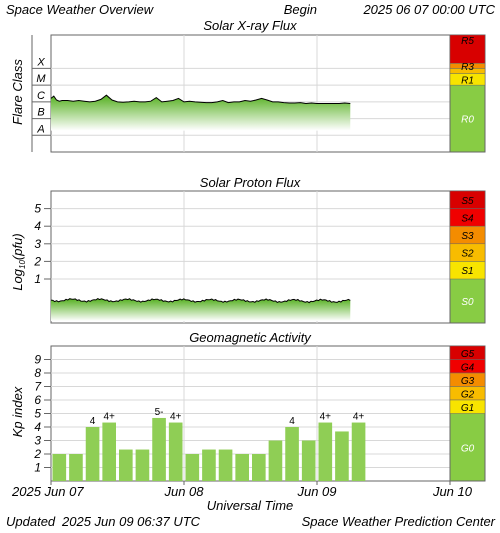  What do you see at coordinates (468, 394) in the screenshot?
I see `kp-scale-label-G2: G2` at bounding box center [468, 394].